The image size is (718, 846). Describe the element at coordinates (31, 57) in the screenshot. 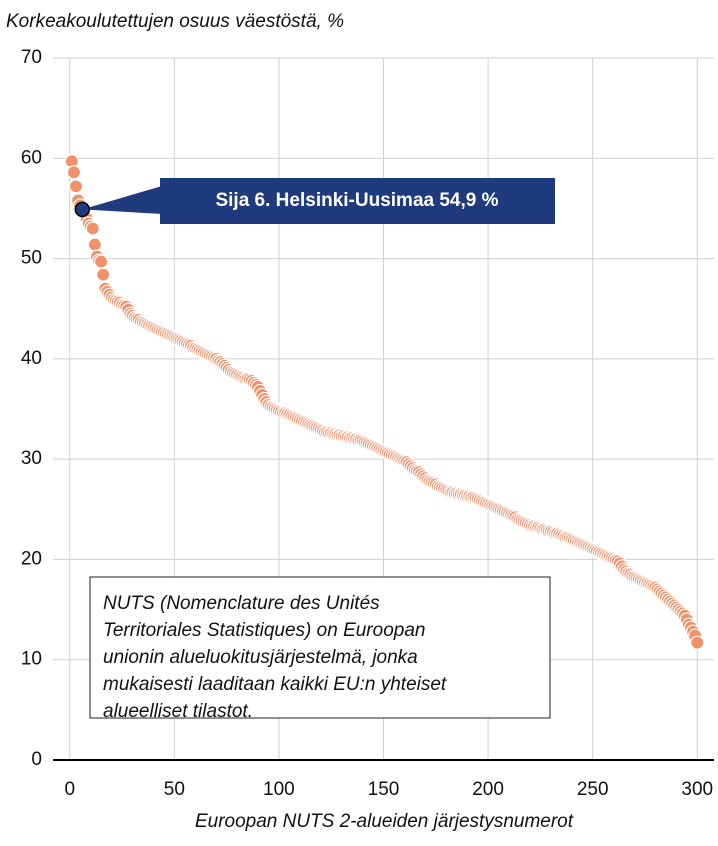

I see `y-tick-label: 70` at that location.